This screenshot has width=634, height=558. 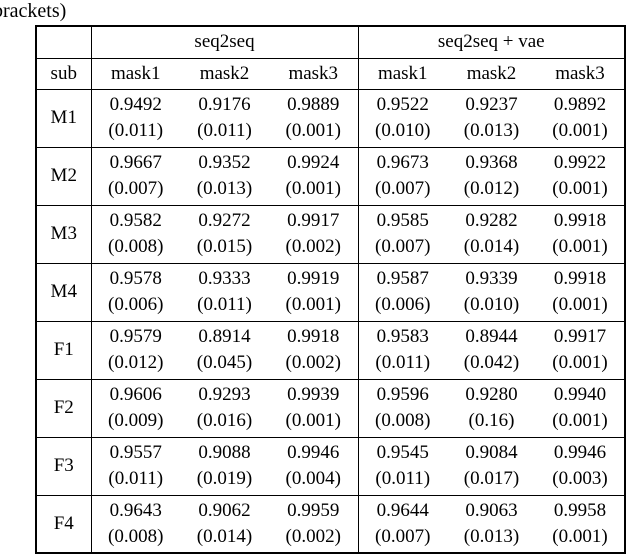 What do you see at coordinates (135, 452) in the screenshot?
I see `cell-value: 0.9557` at bounding box center [135, 452].